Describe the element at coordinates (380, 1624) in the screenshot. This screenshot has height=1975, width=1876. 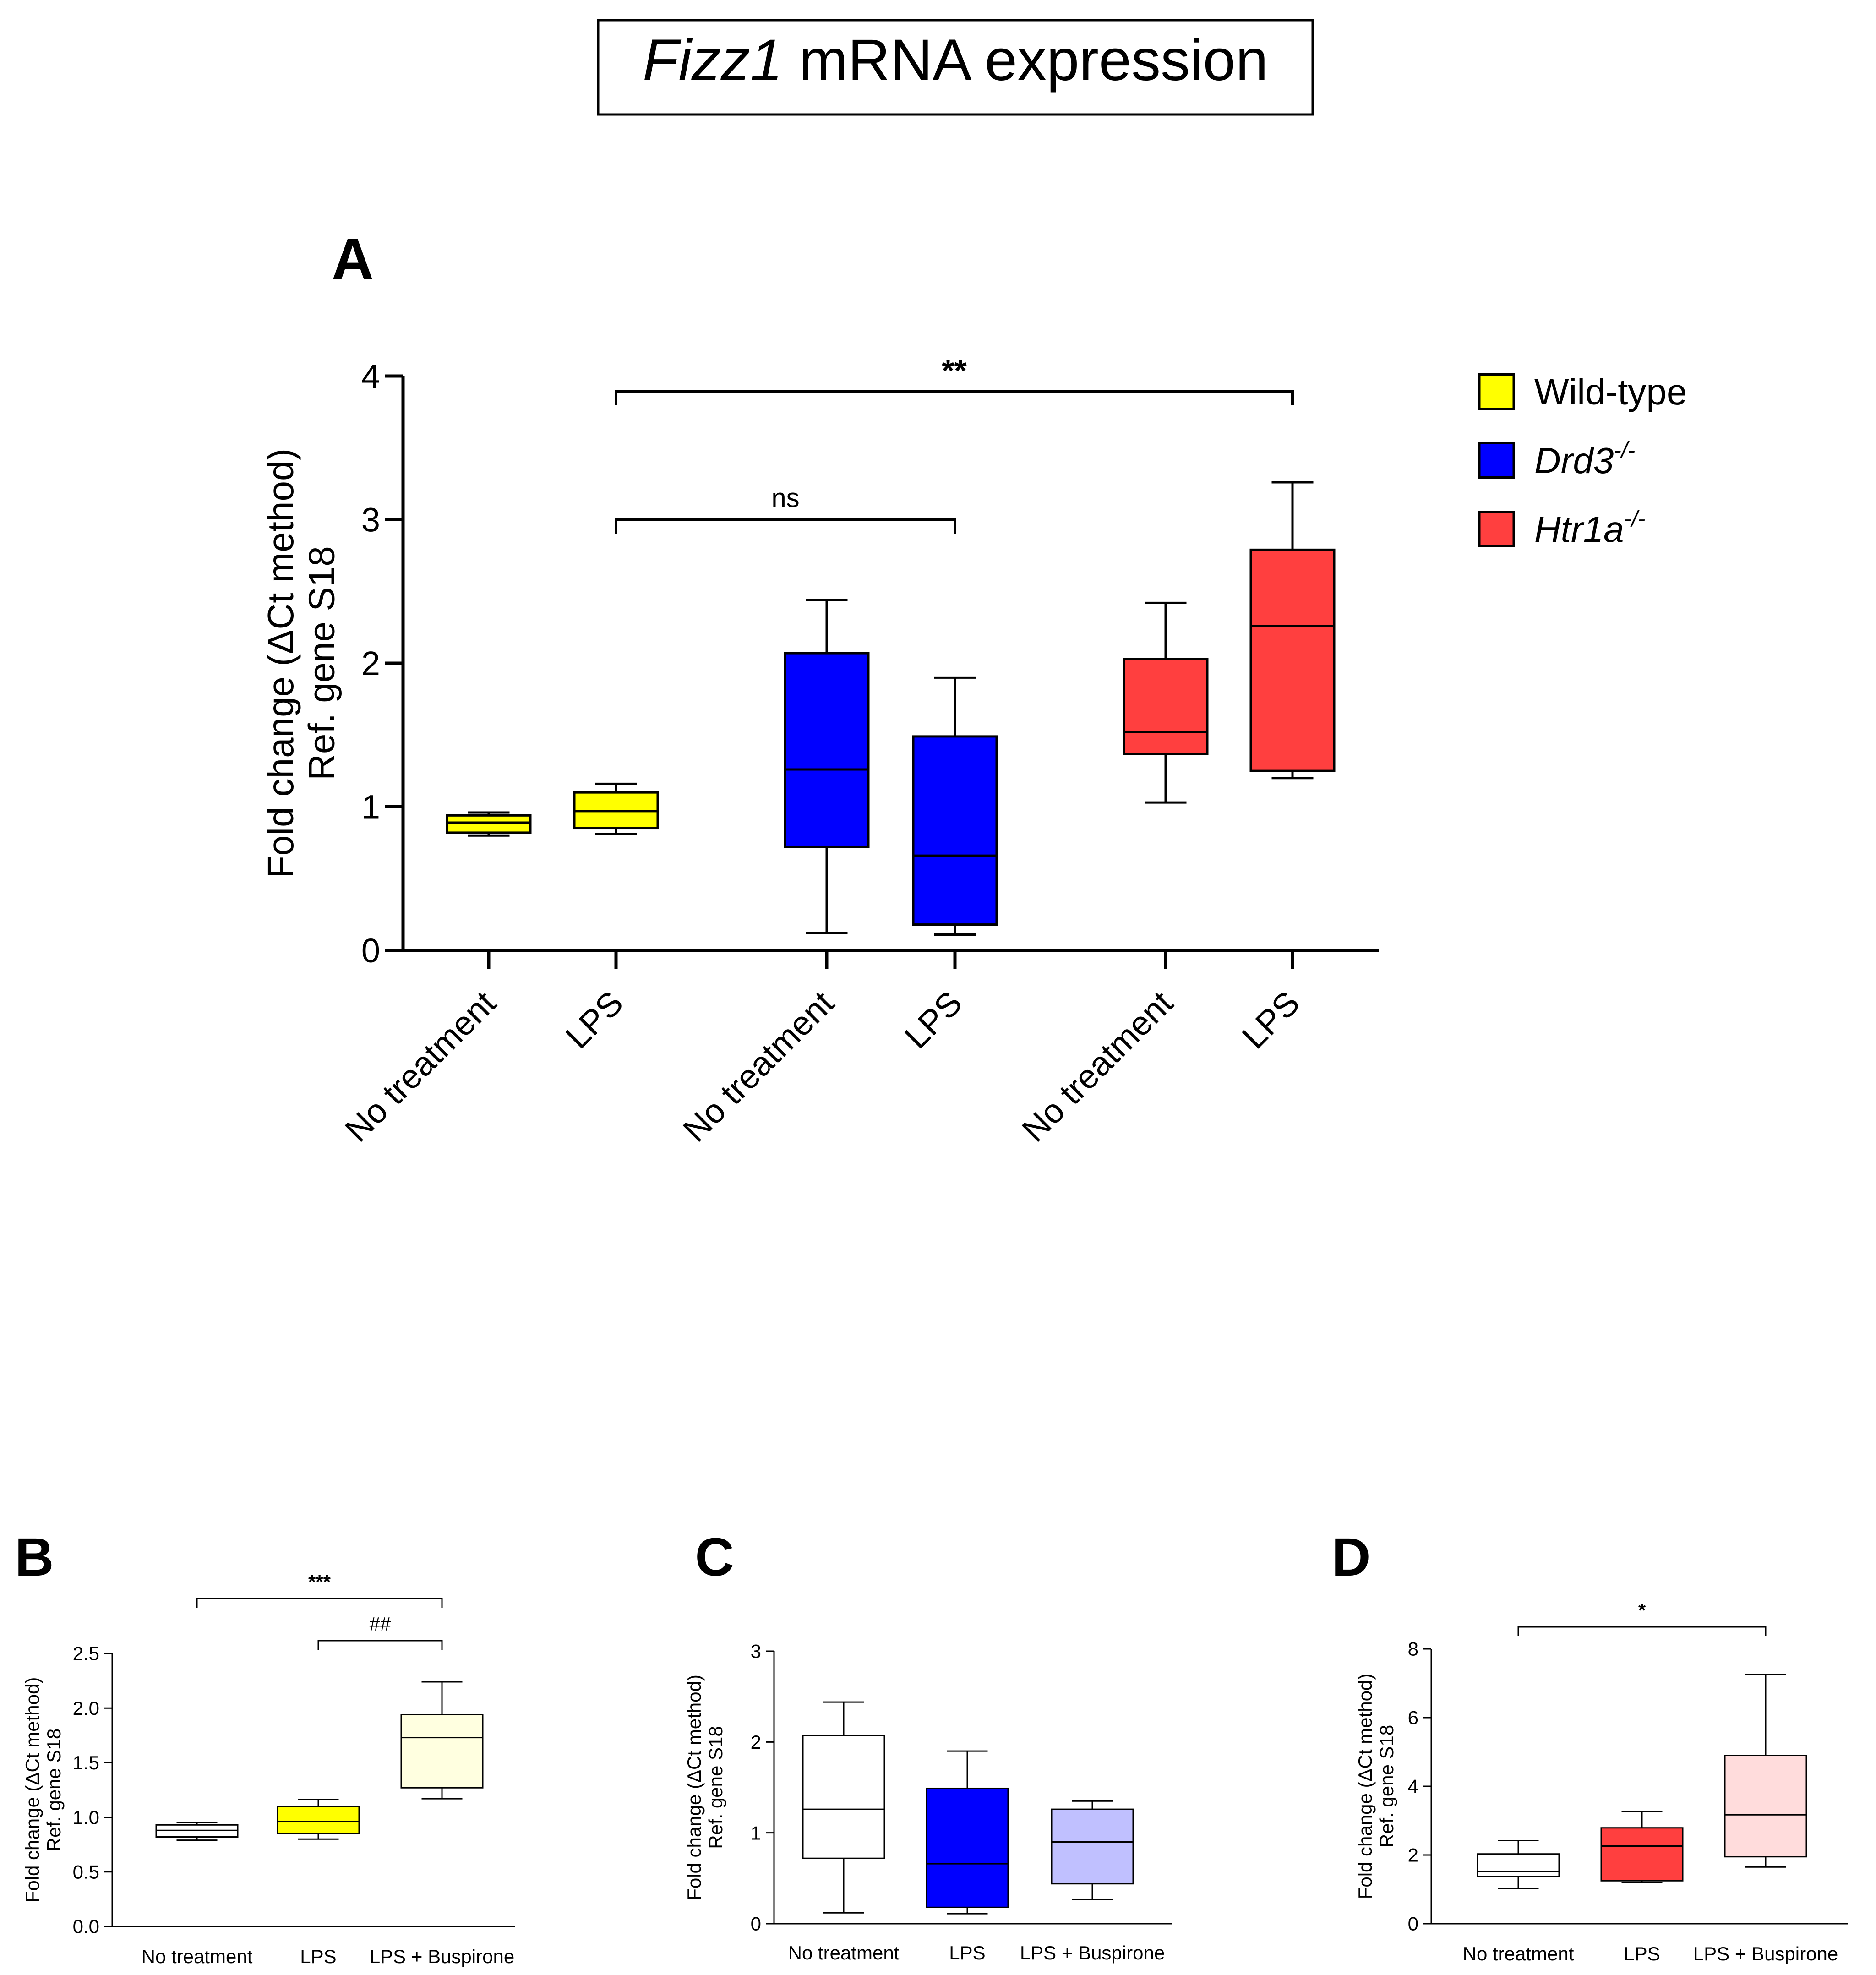
I see `significance-label: ##` at that location.